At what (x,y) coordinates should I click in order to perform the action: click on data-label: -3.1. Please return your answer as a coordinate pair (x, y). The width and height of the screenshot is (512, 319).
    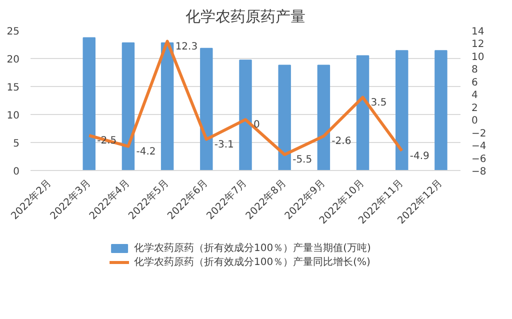
    Looking at the image, I should click on (224, 144).